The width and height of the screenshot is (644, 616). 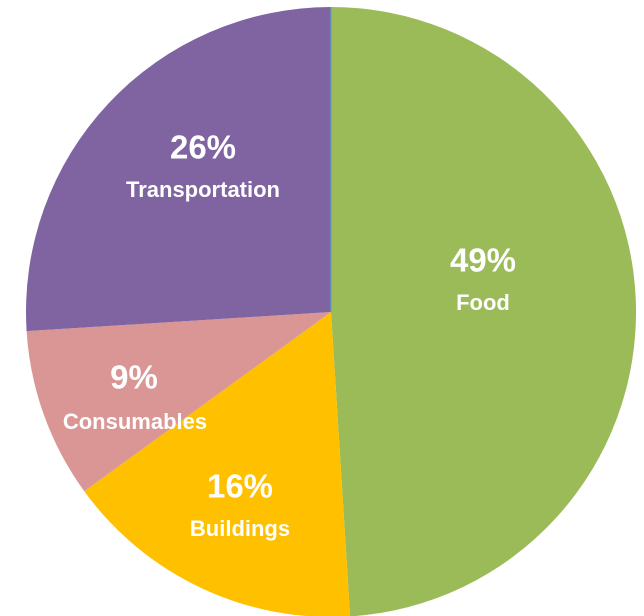 What do you see at coordinates (240, 528) in the screenshot?
I see `data-label-category-buildings: Buildings` at bounding box center [240, 528].